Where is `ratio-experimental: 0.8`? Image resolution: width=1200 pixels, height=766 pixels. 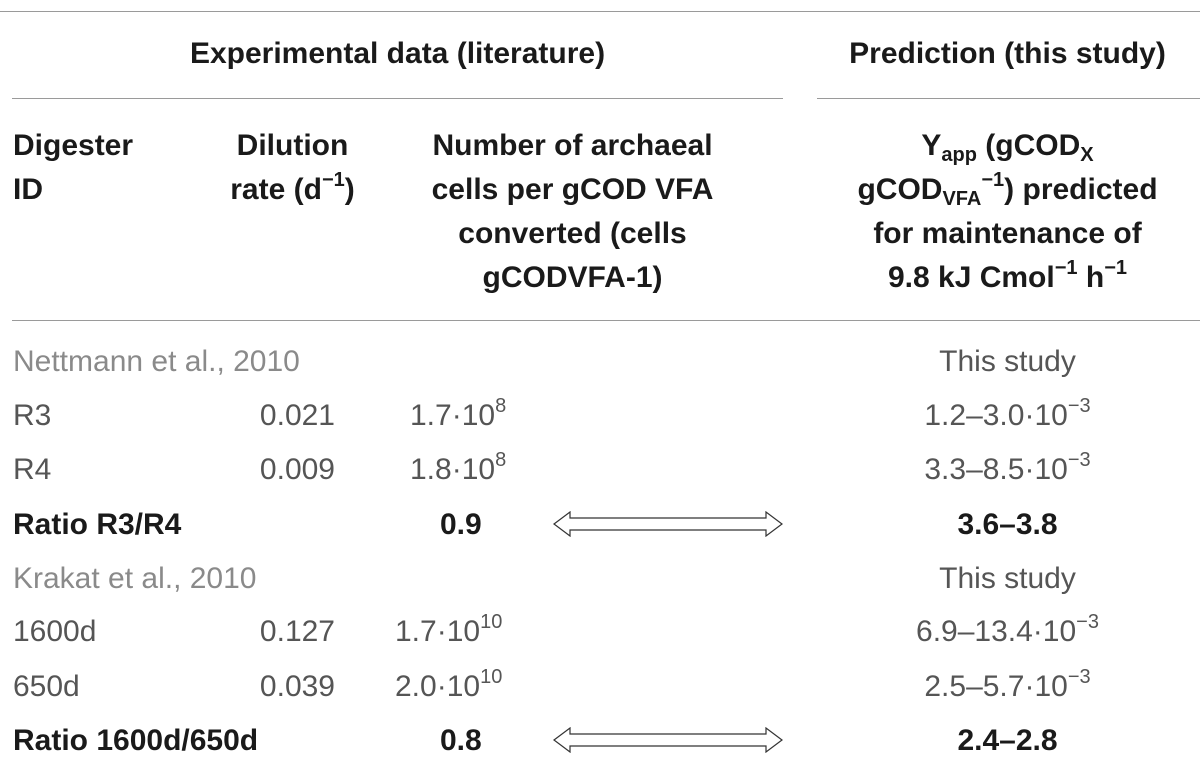 ratio-experimental: 0.8 is located at coordinates (461, 740).